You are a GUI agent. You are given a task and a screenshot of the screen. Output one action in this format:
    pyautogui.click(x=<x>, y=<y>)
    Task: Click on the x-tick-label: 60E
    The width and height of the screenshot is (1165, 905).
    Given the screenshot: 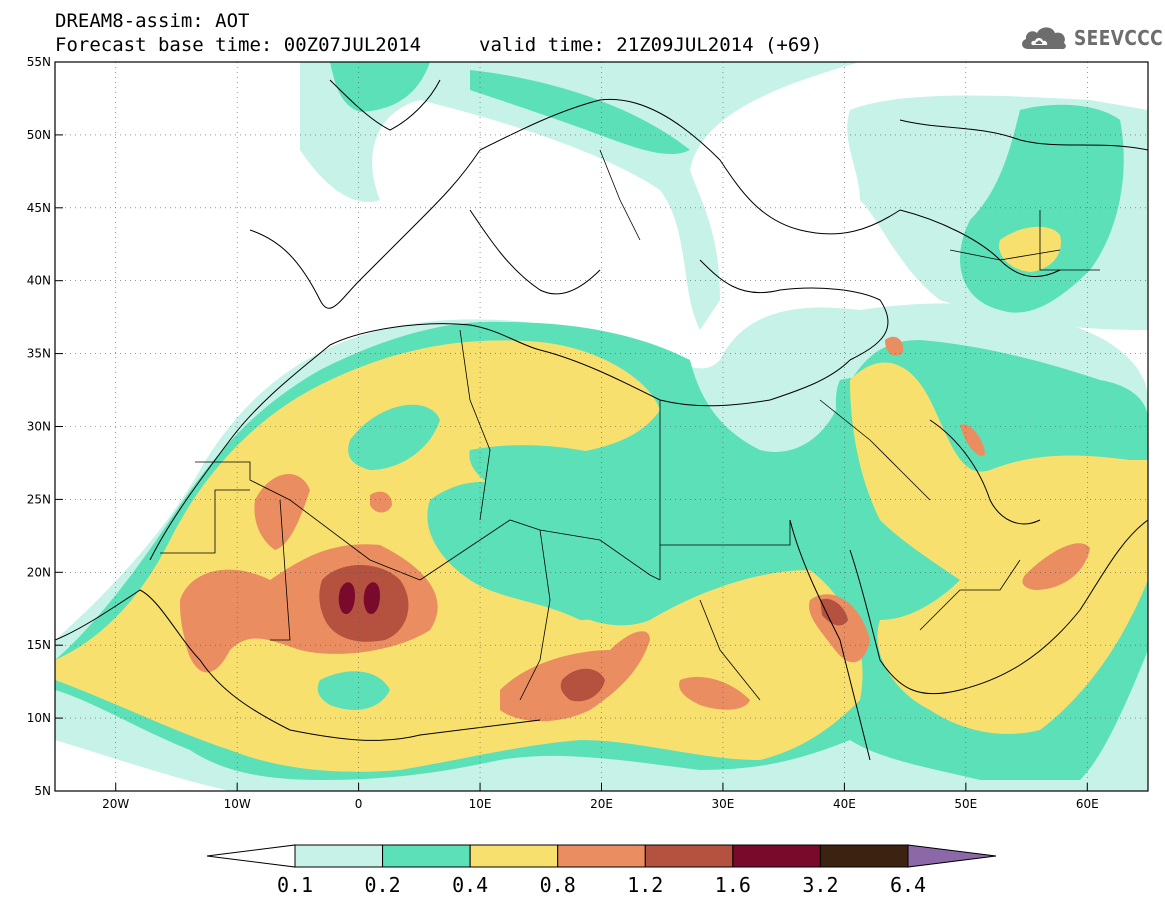 What is the action you would take?
    pyautogui.click(x=1087, y=804)
    